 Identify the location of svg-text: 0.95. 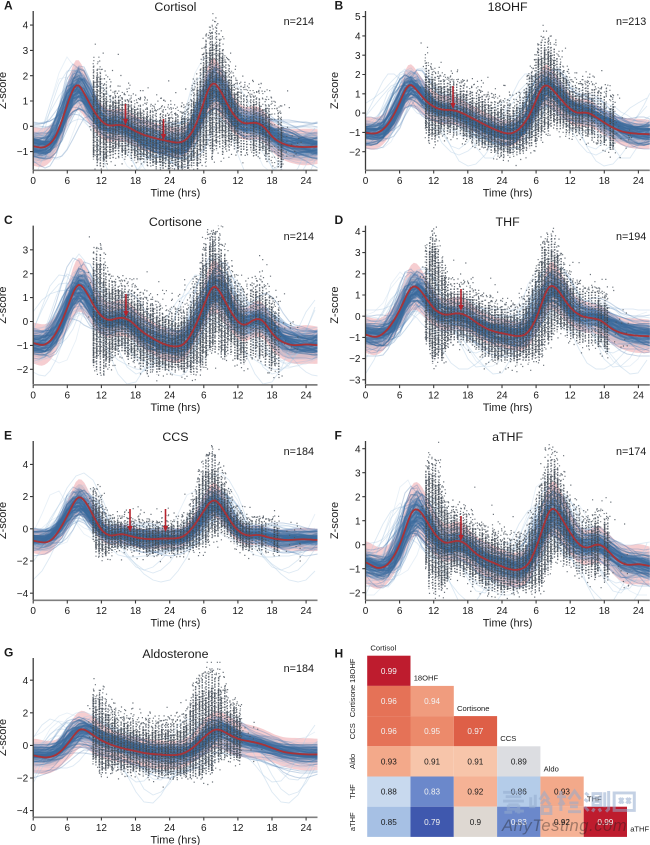
(432, 731).